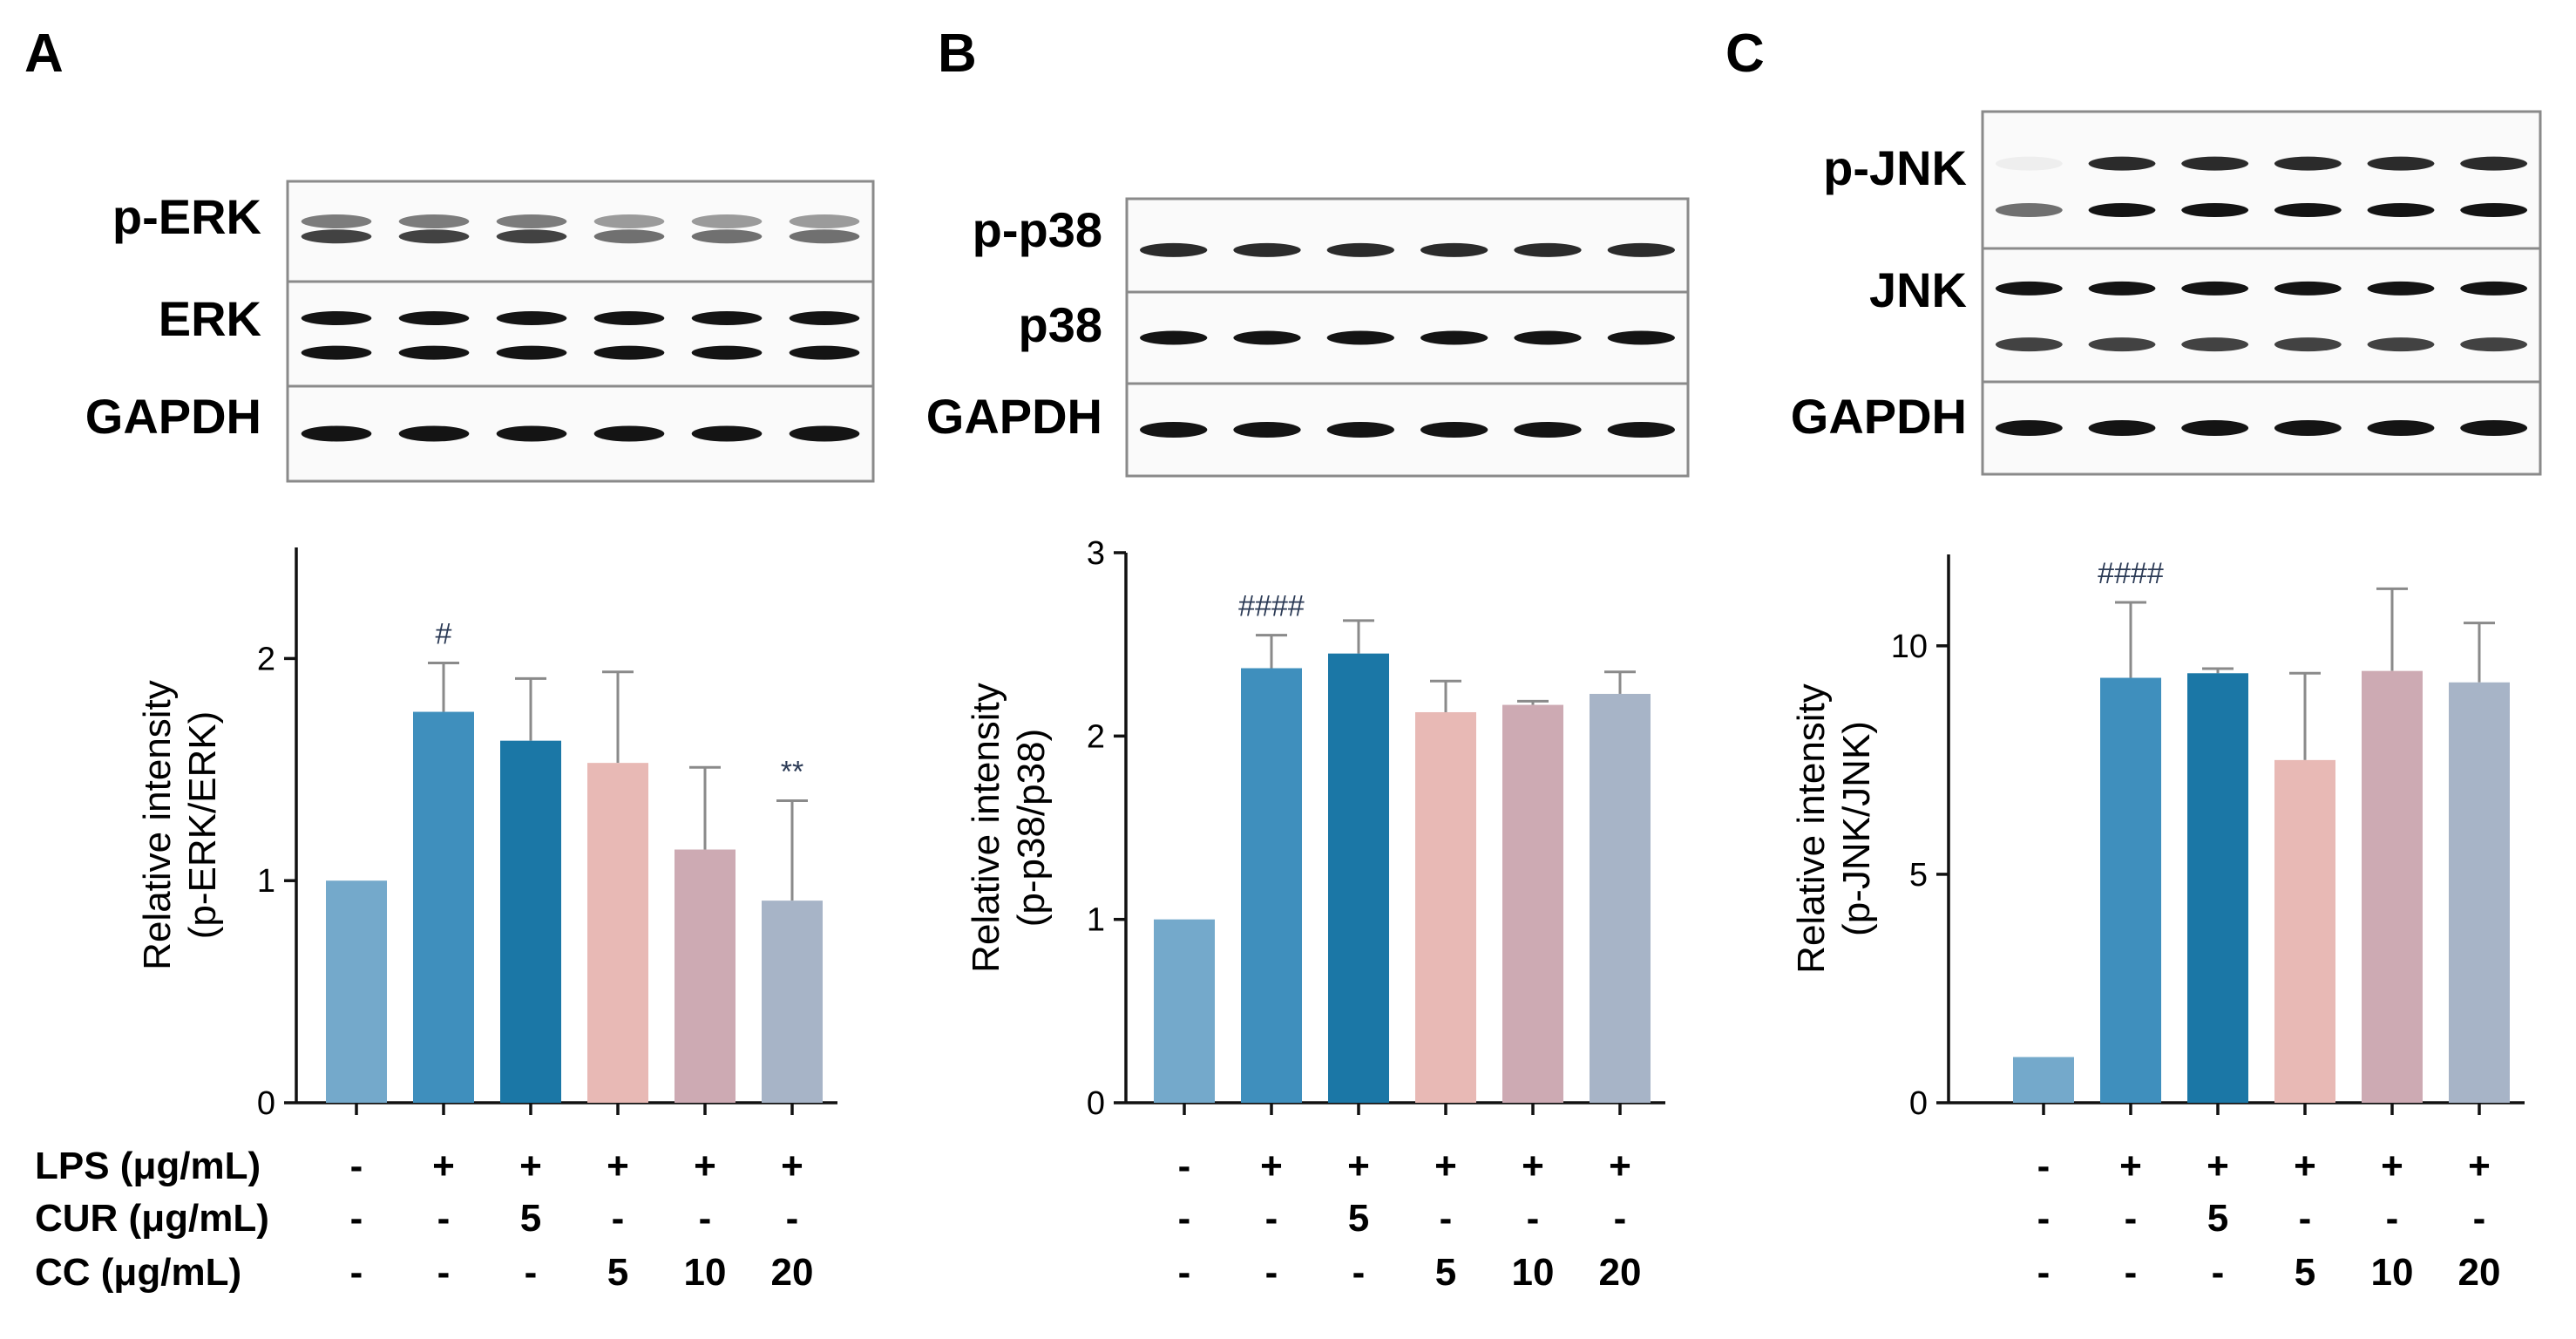 This screenshot has height=1339, width=2576. What do you see at coordinates (1919, 875) in the screenshot?
I see `y-tick-label: 5` at bounding box center [1919, 875].